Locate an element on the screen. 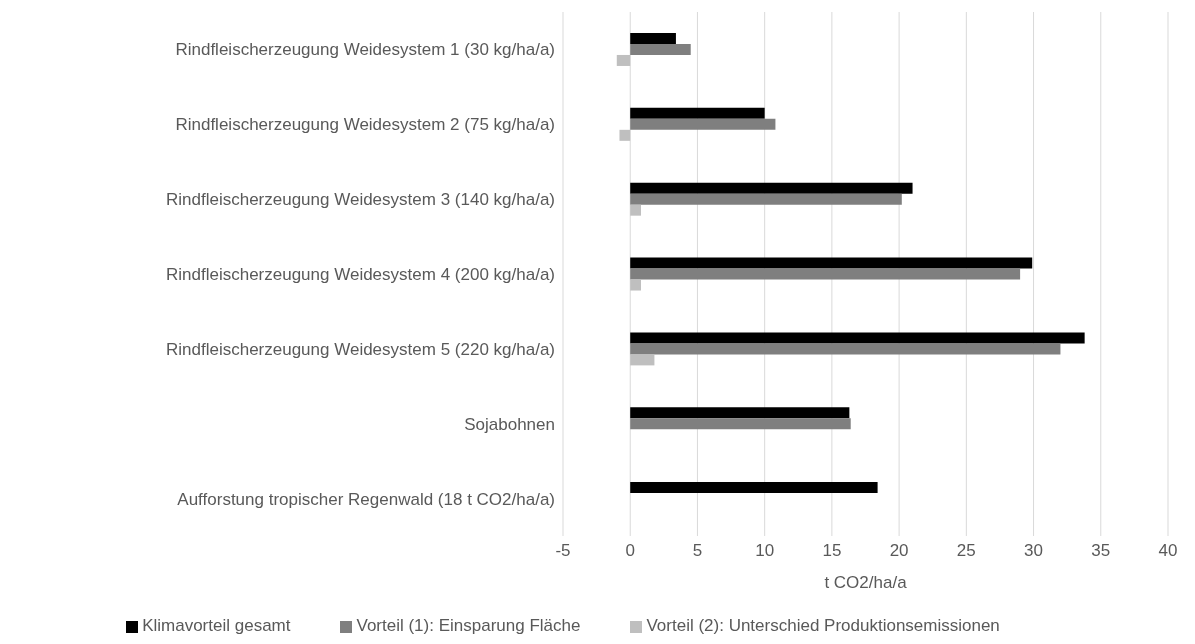 The image size is (1195, 644). x-tick-label: 0 is located at coordinates (630, 551).